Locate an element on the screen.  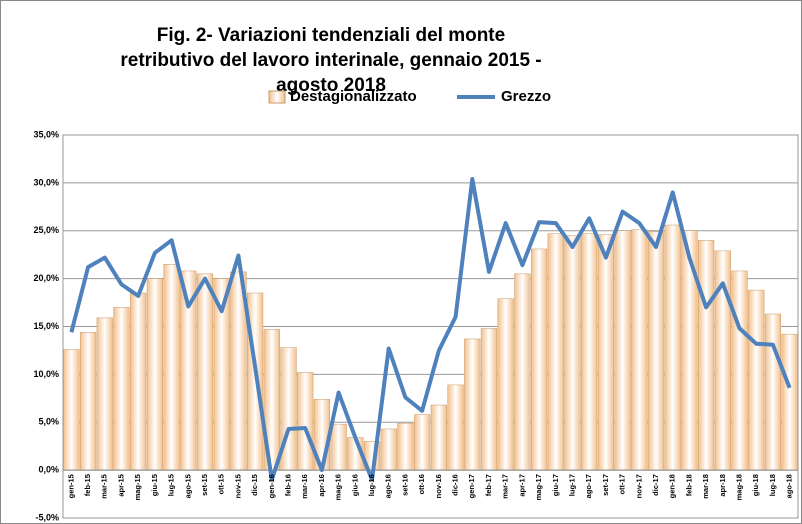
x-tick-label: lug-16 is located at coordinates (371, 485).